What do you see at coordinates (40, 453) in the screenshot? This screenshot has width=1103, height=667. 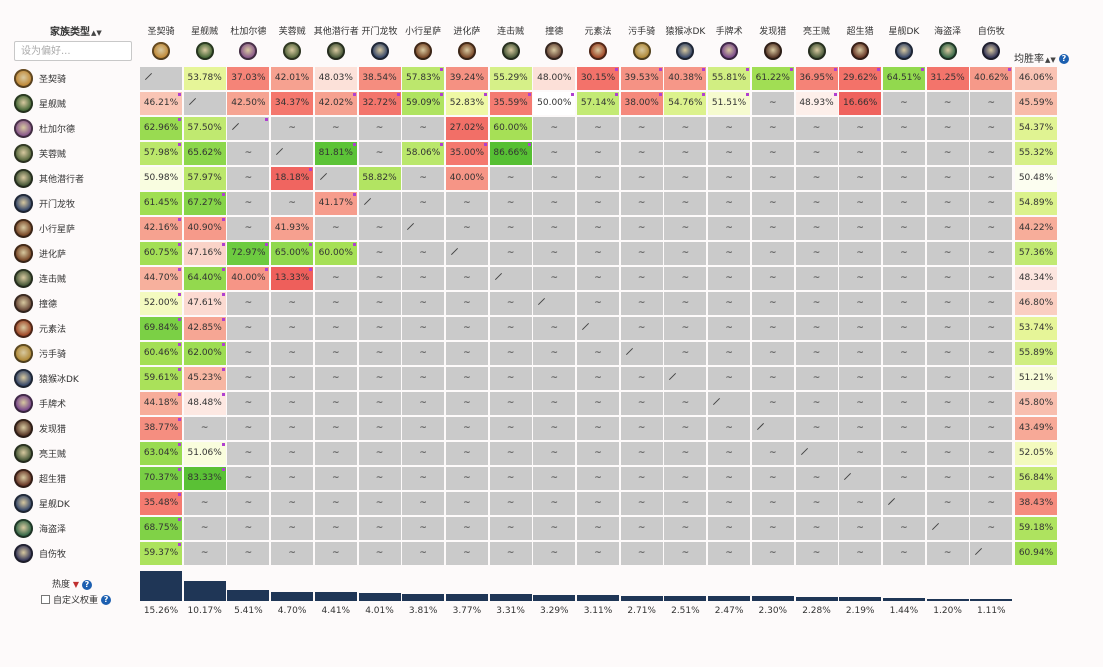 I see `row-header-16: 亮王贼` at bounding box center [40, 453].